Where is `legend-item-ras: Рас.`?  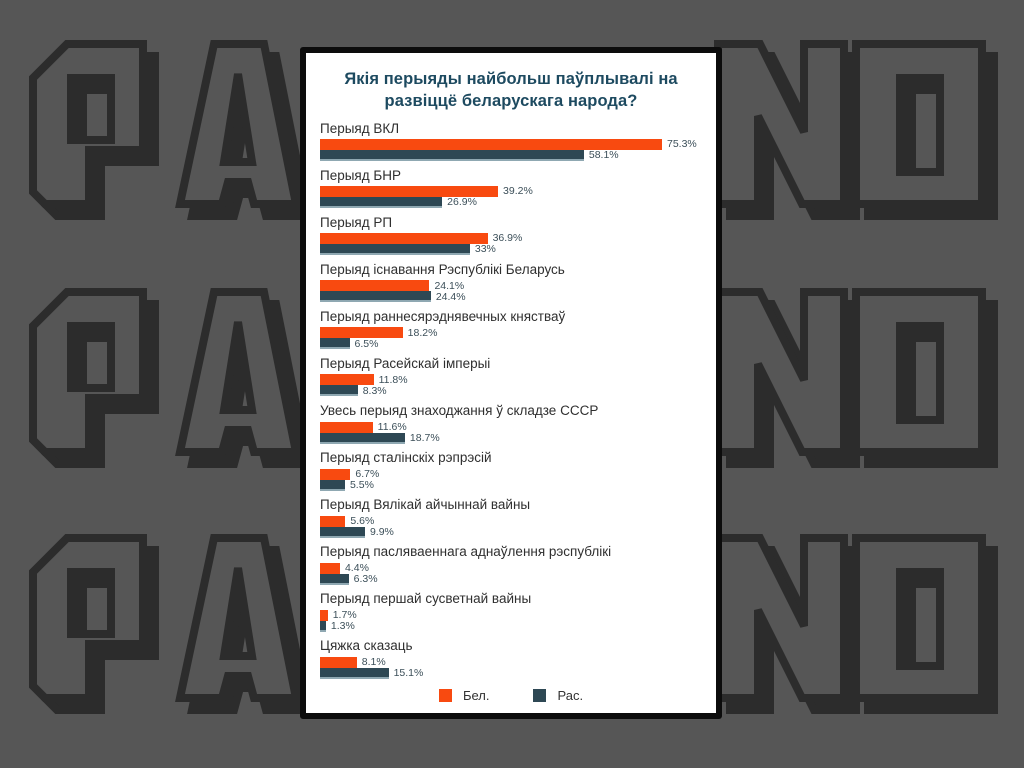 legend-item-ras: Рас. is located at coordinates (558, 695).